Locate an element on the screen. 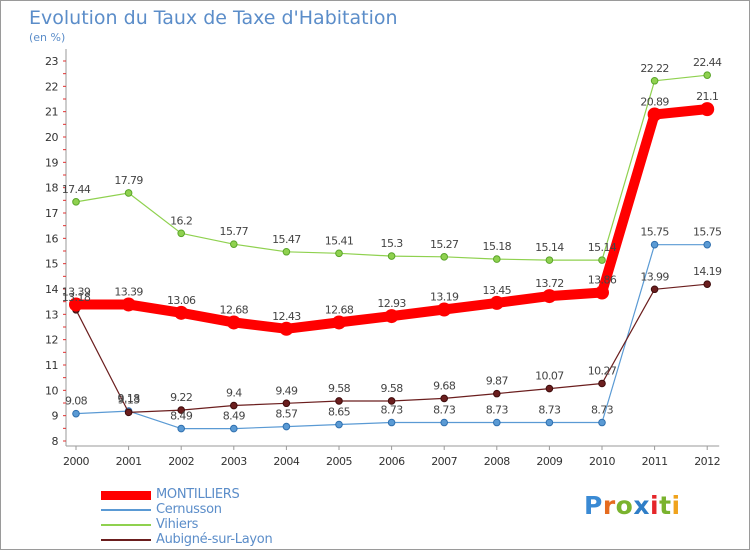 Image resolution: width=750 pixels, height=550 pixels. chart-title: Evolution du Taux de Taxe d'Habitation is located at coordinates (213, 18).